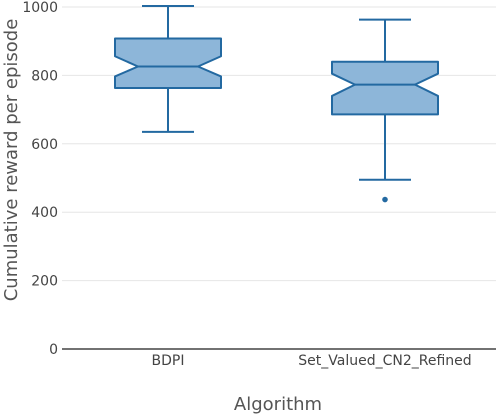  Describe the element at coordinates (385, 199) in the screenshot. I see `outlier-point` at that location.